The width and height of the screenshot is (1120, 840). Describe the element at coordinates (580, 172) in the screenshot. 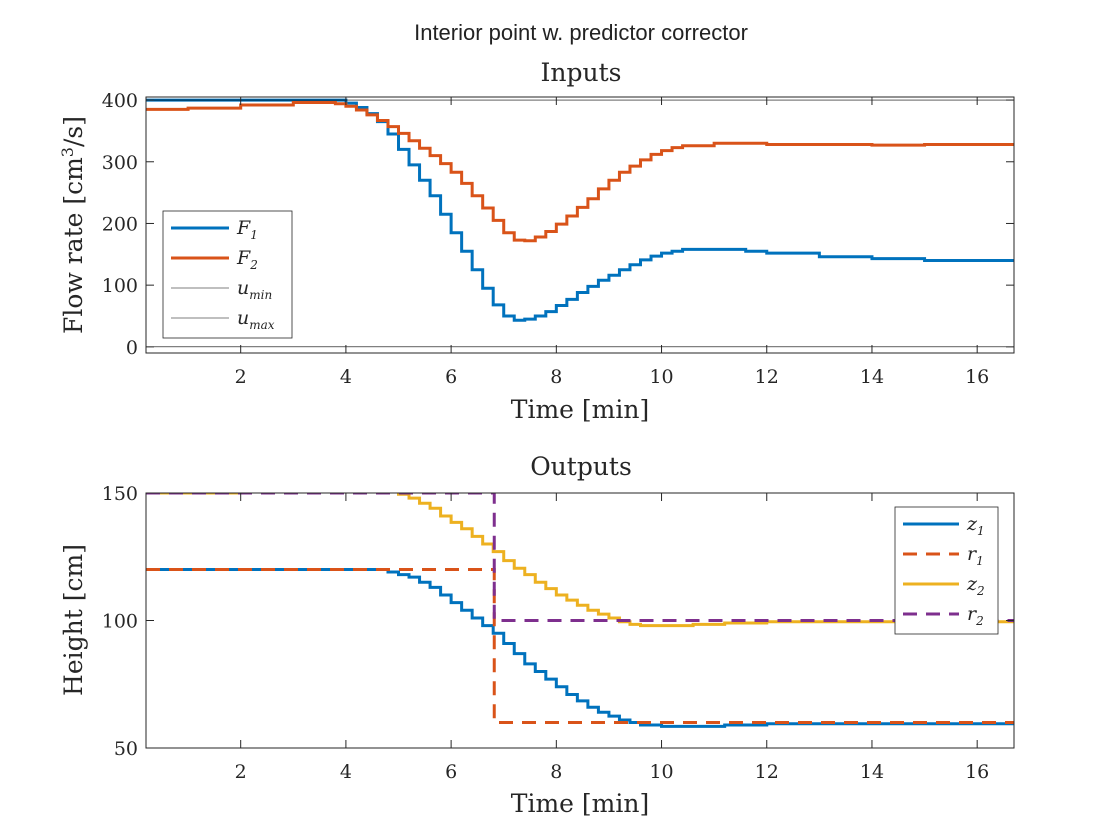

I see `series-F2` at that location.